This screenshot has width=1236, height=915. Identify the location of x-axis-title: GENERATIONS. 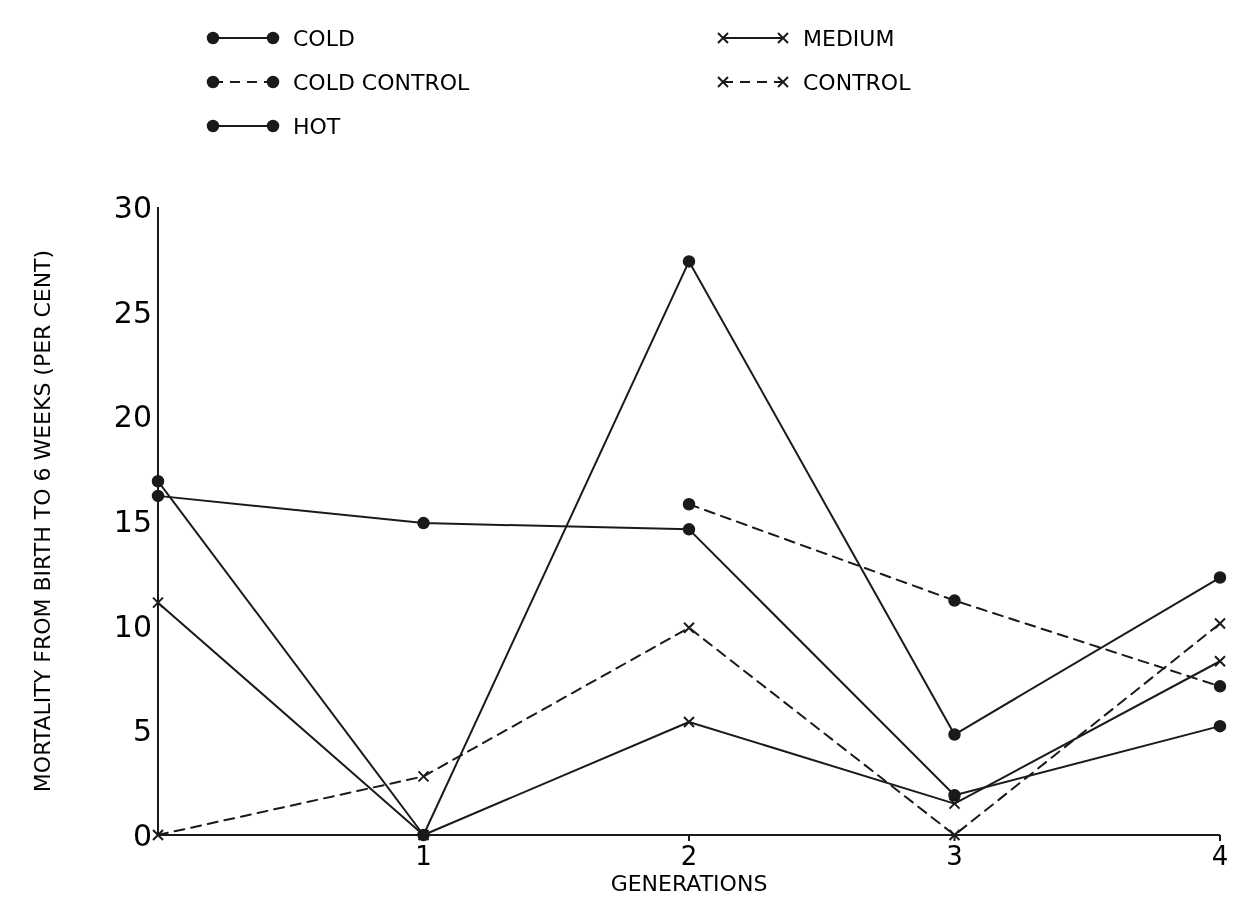
(689, 883).